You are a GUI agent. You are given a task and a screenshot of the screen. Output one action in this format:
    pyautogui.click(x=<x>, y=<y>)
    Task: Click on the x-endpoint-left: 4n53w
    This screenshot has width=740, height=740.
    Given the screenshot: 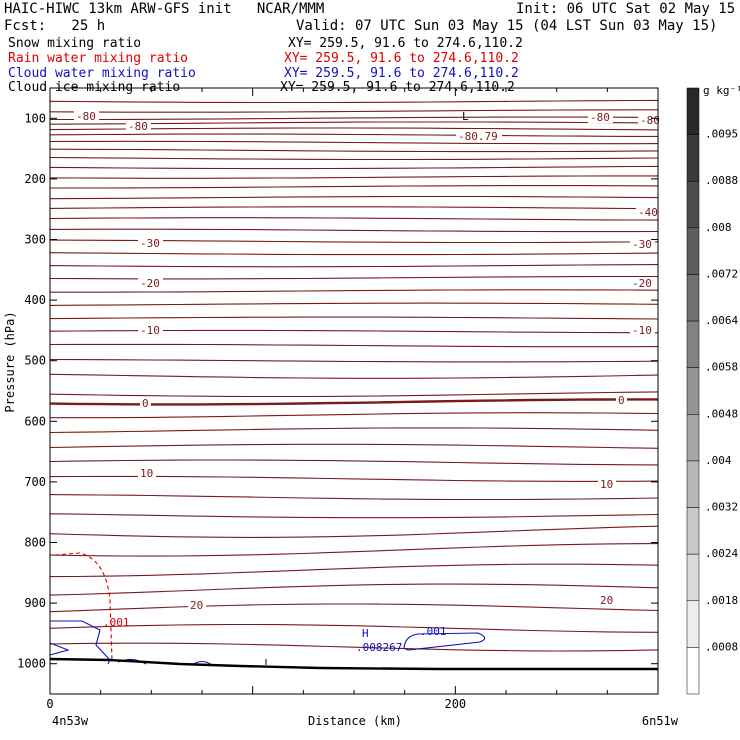 What is the action you would take?
    pyautogui.click(x=70, y=721)
    